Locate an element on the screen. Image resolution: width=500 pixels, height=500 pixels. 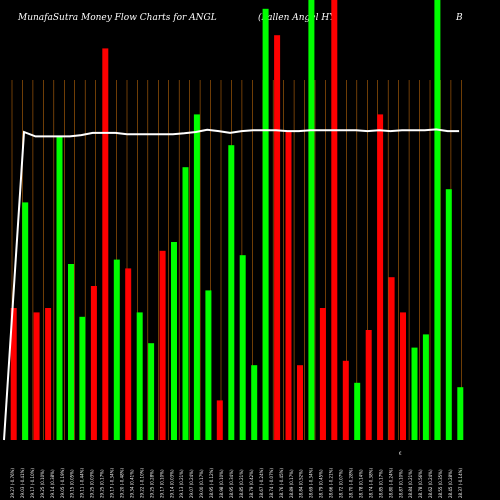
x-tick-label: 28.72 (0.07%) is located at coordinates (341, 483).